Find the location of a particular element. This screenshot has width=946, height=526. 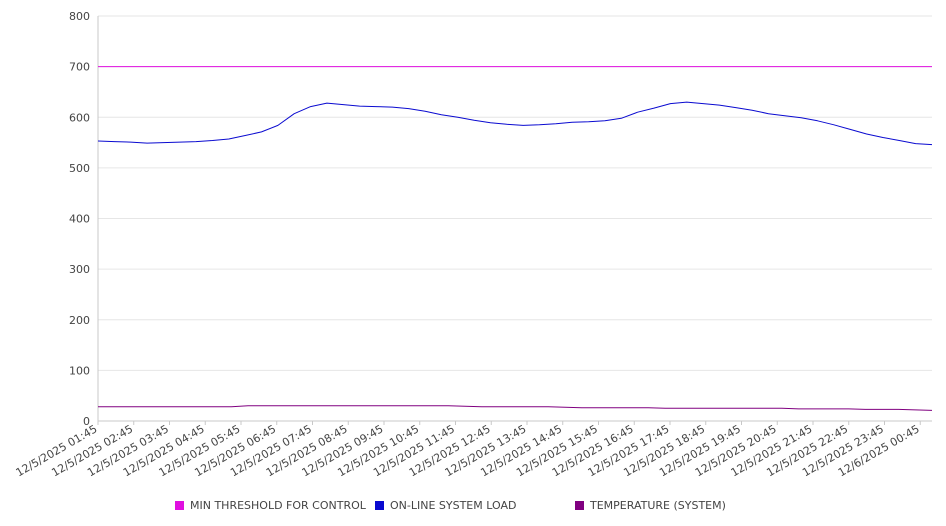

y-tick-label: 600 is located at coordinates (79, 117).